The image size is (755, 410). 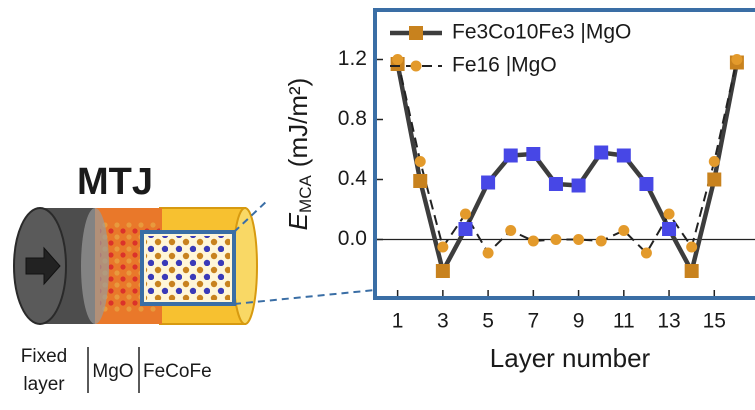 I want to click on x-axis-label: Layer number, so click(x=570, y=358).